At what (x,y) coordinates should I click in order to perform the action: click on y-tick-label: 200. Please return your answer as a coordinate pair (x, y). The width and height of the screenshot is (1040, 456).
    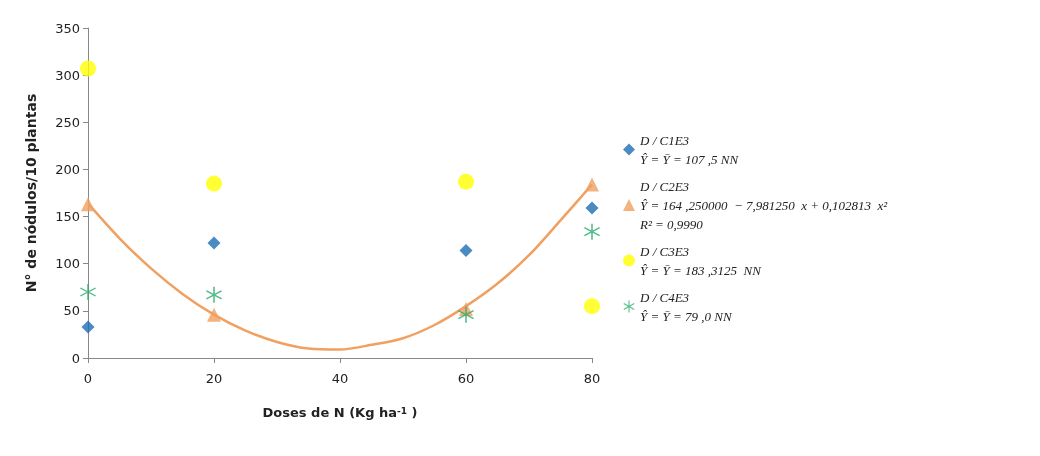
    Looking at the image, I should click on (67, 169).